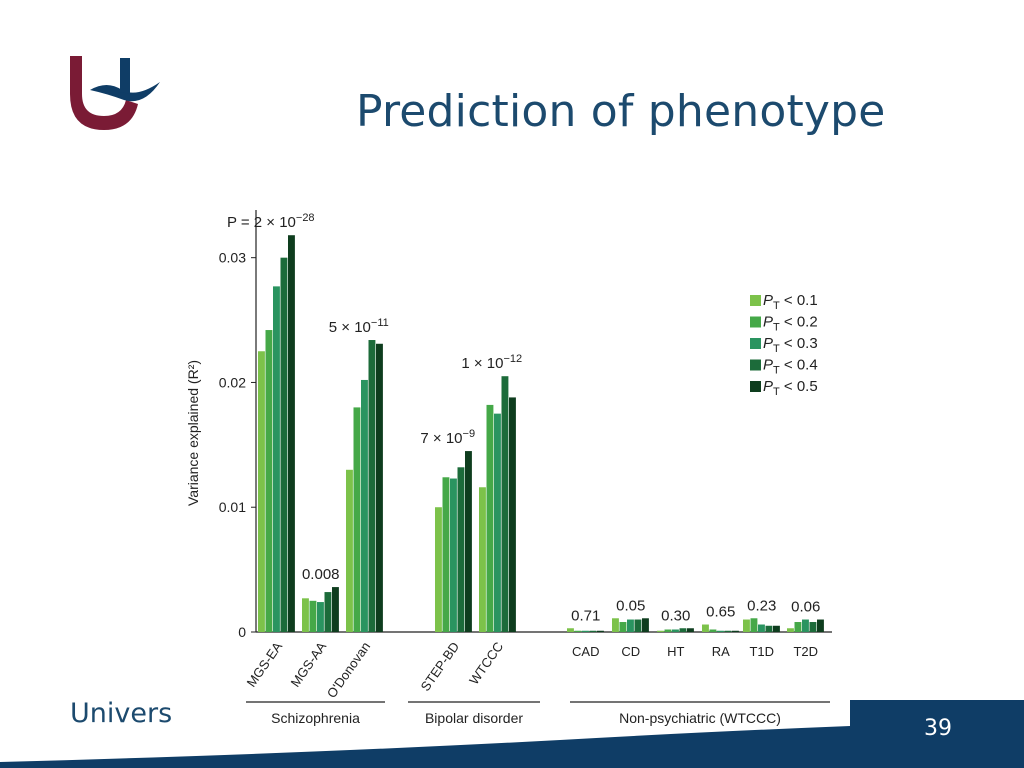  Describe the element at coordinates (790, 388) in the screenshot. I see `legend-label: PT < 0.5` at that location.